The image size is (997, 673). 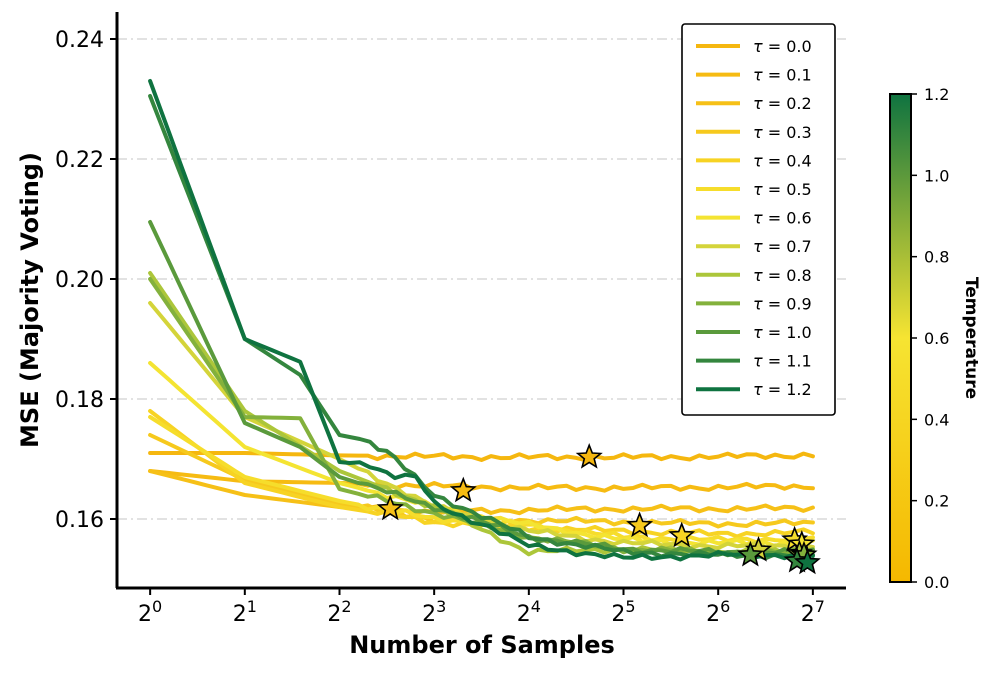 I want to click on legend-item: τ = 0.6, so click(x=754, y=218).